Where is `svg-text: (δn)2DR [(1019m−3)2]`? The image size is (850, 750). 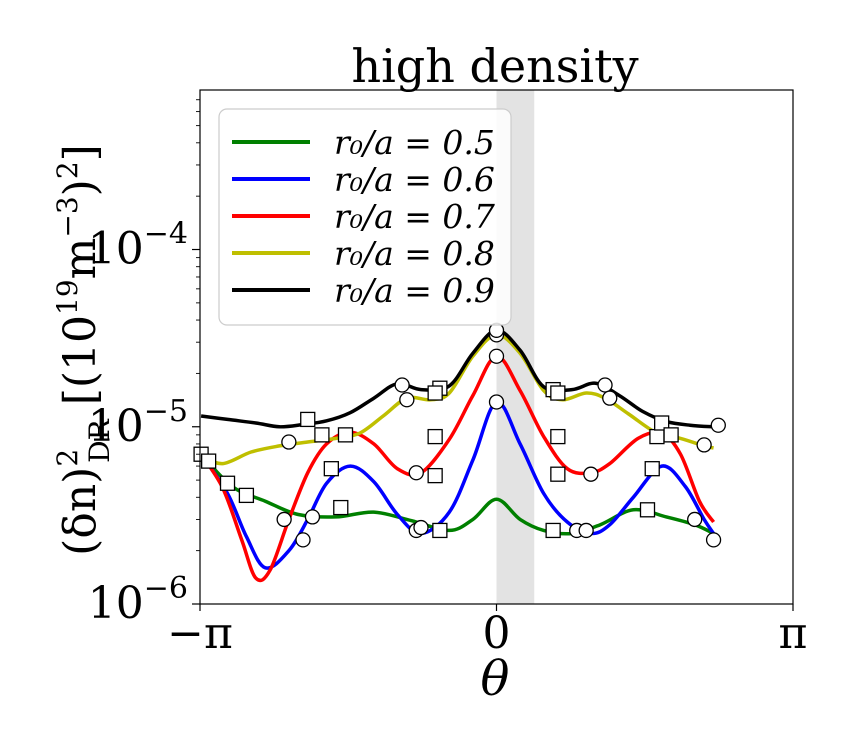
svg-text: (δn)2DR [(1019m−3)2] is located at coordinates (83, 350).